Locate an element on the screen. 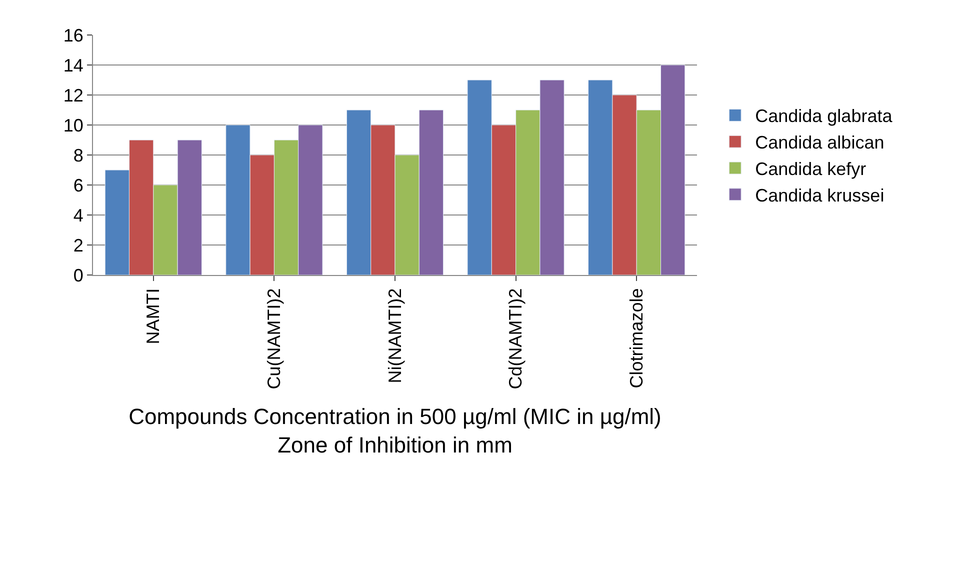 This screenshot has width=957, height=570. x-tick-label: Clotrimazole is located at coordinates (636, 338).